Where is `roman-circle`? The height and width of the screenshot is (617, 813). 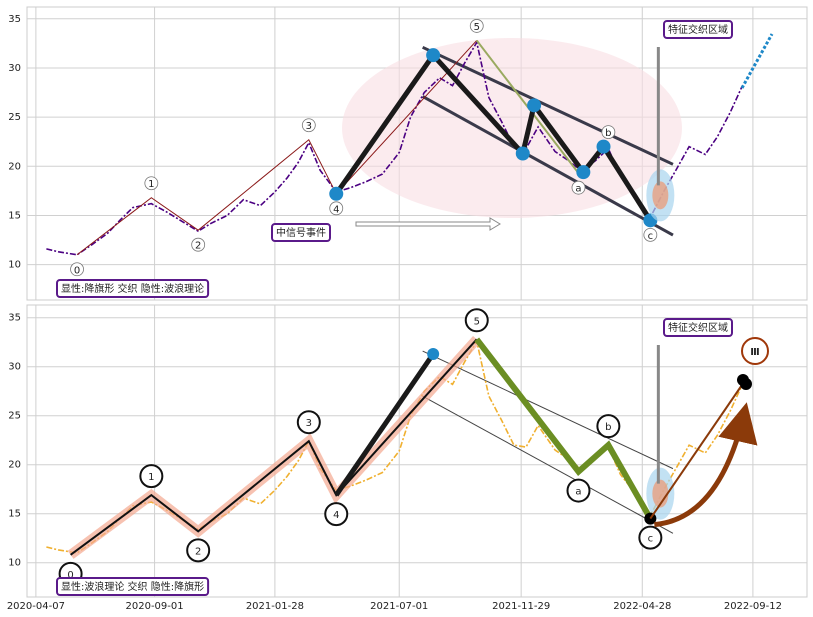 roman-circle is located at coordinates (755, 351).